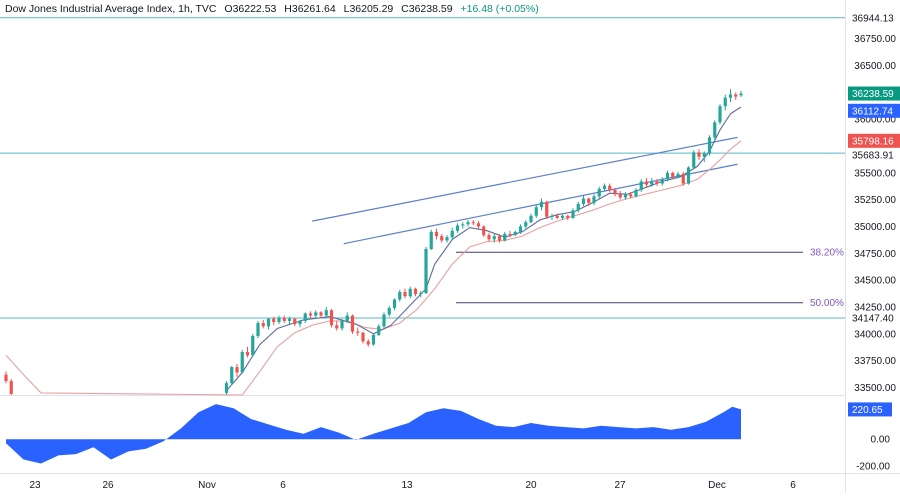  What do you see at coordinates (874, 140) in the screenshot?
I see `red-level-badge: 35798.16` at bounding box center [874, 140].